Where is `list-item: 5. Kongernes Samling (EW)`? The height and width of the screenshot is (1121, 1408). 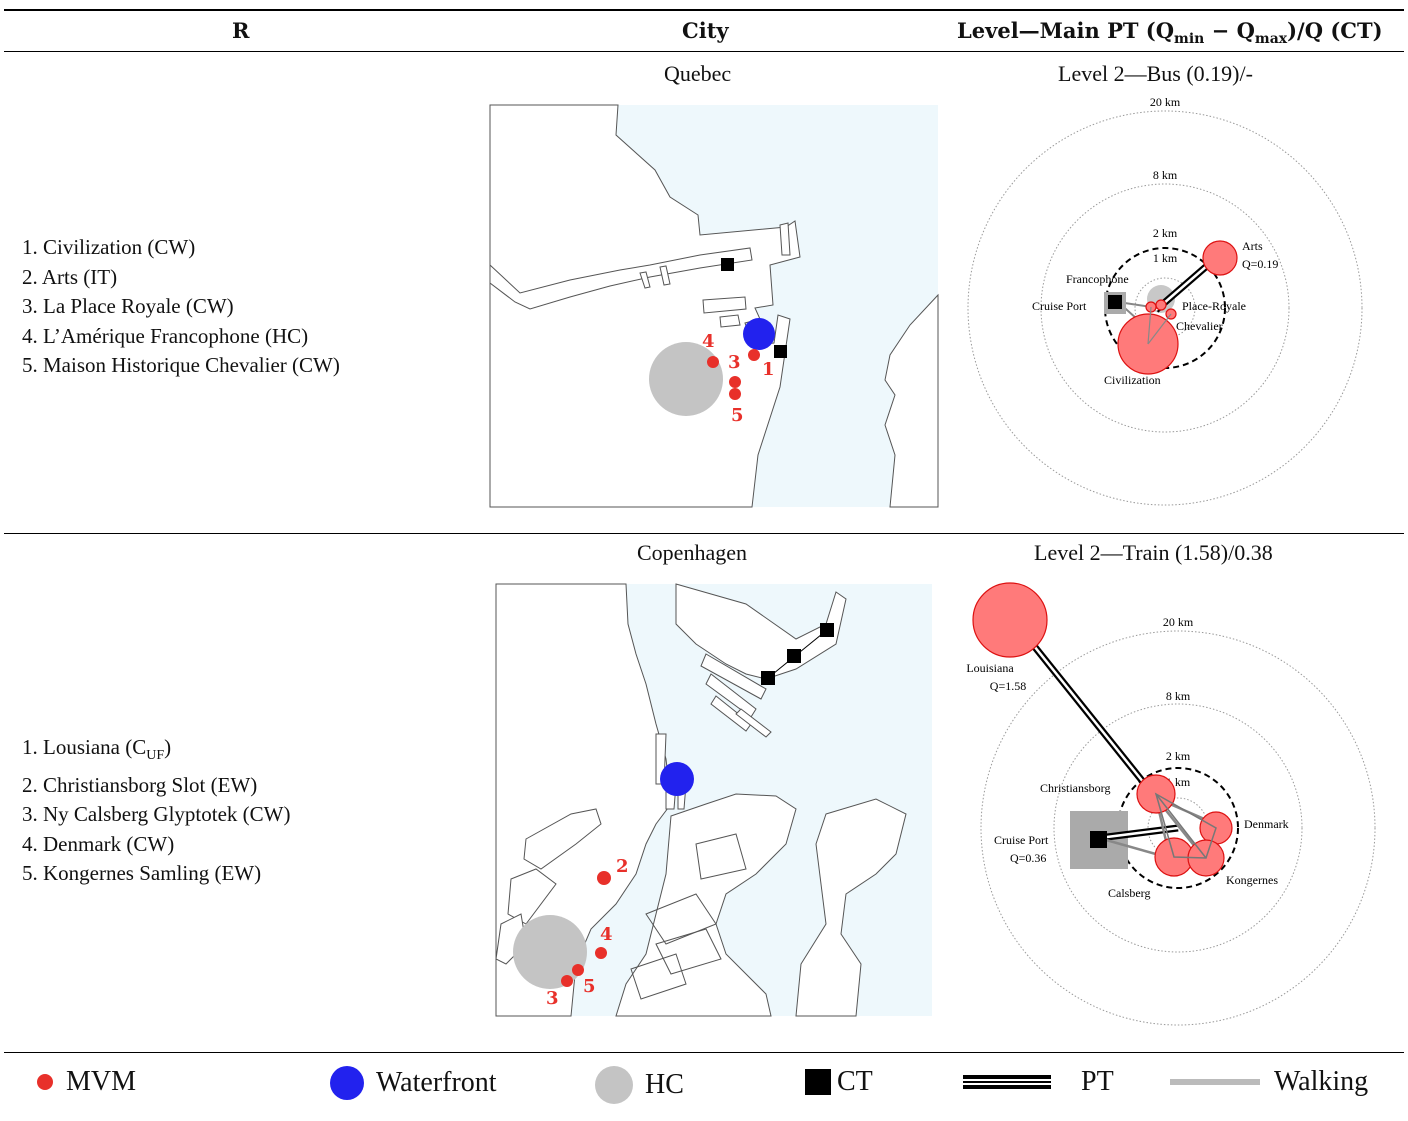
list-item: 5. Kongernes Samling (EW) is located at coordinates (142, 873).